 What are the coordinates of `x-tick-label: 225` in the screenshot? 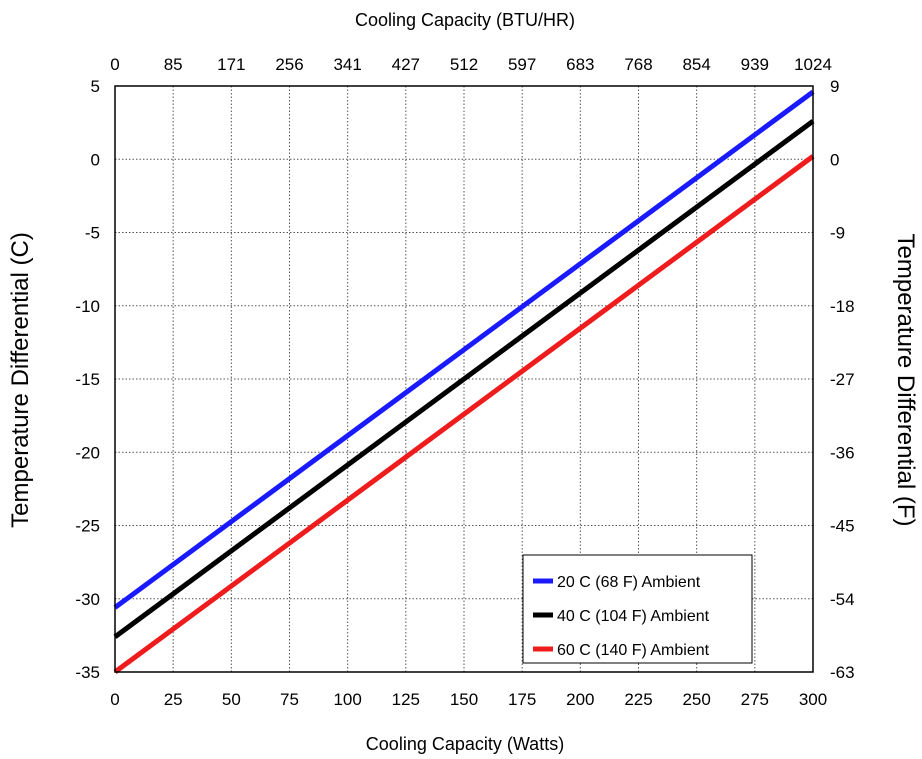 It's located at (638, 699).